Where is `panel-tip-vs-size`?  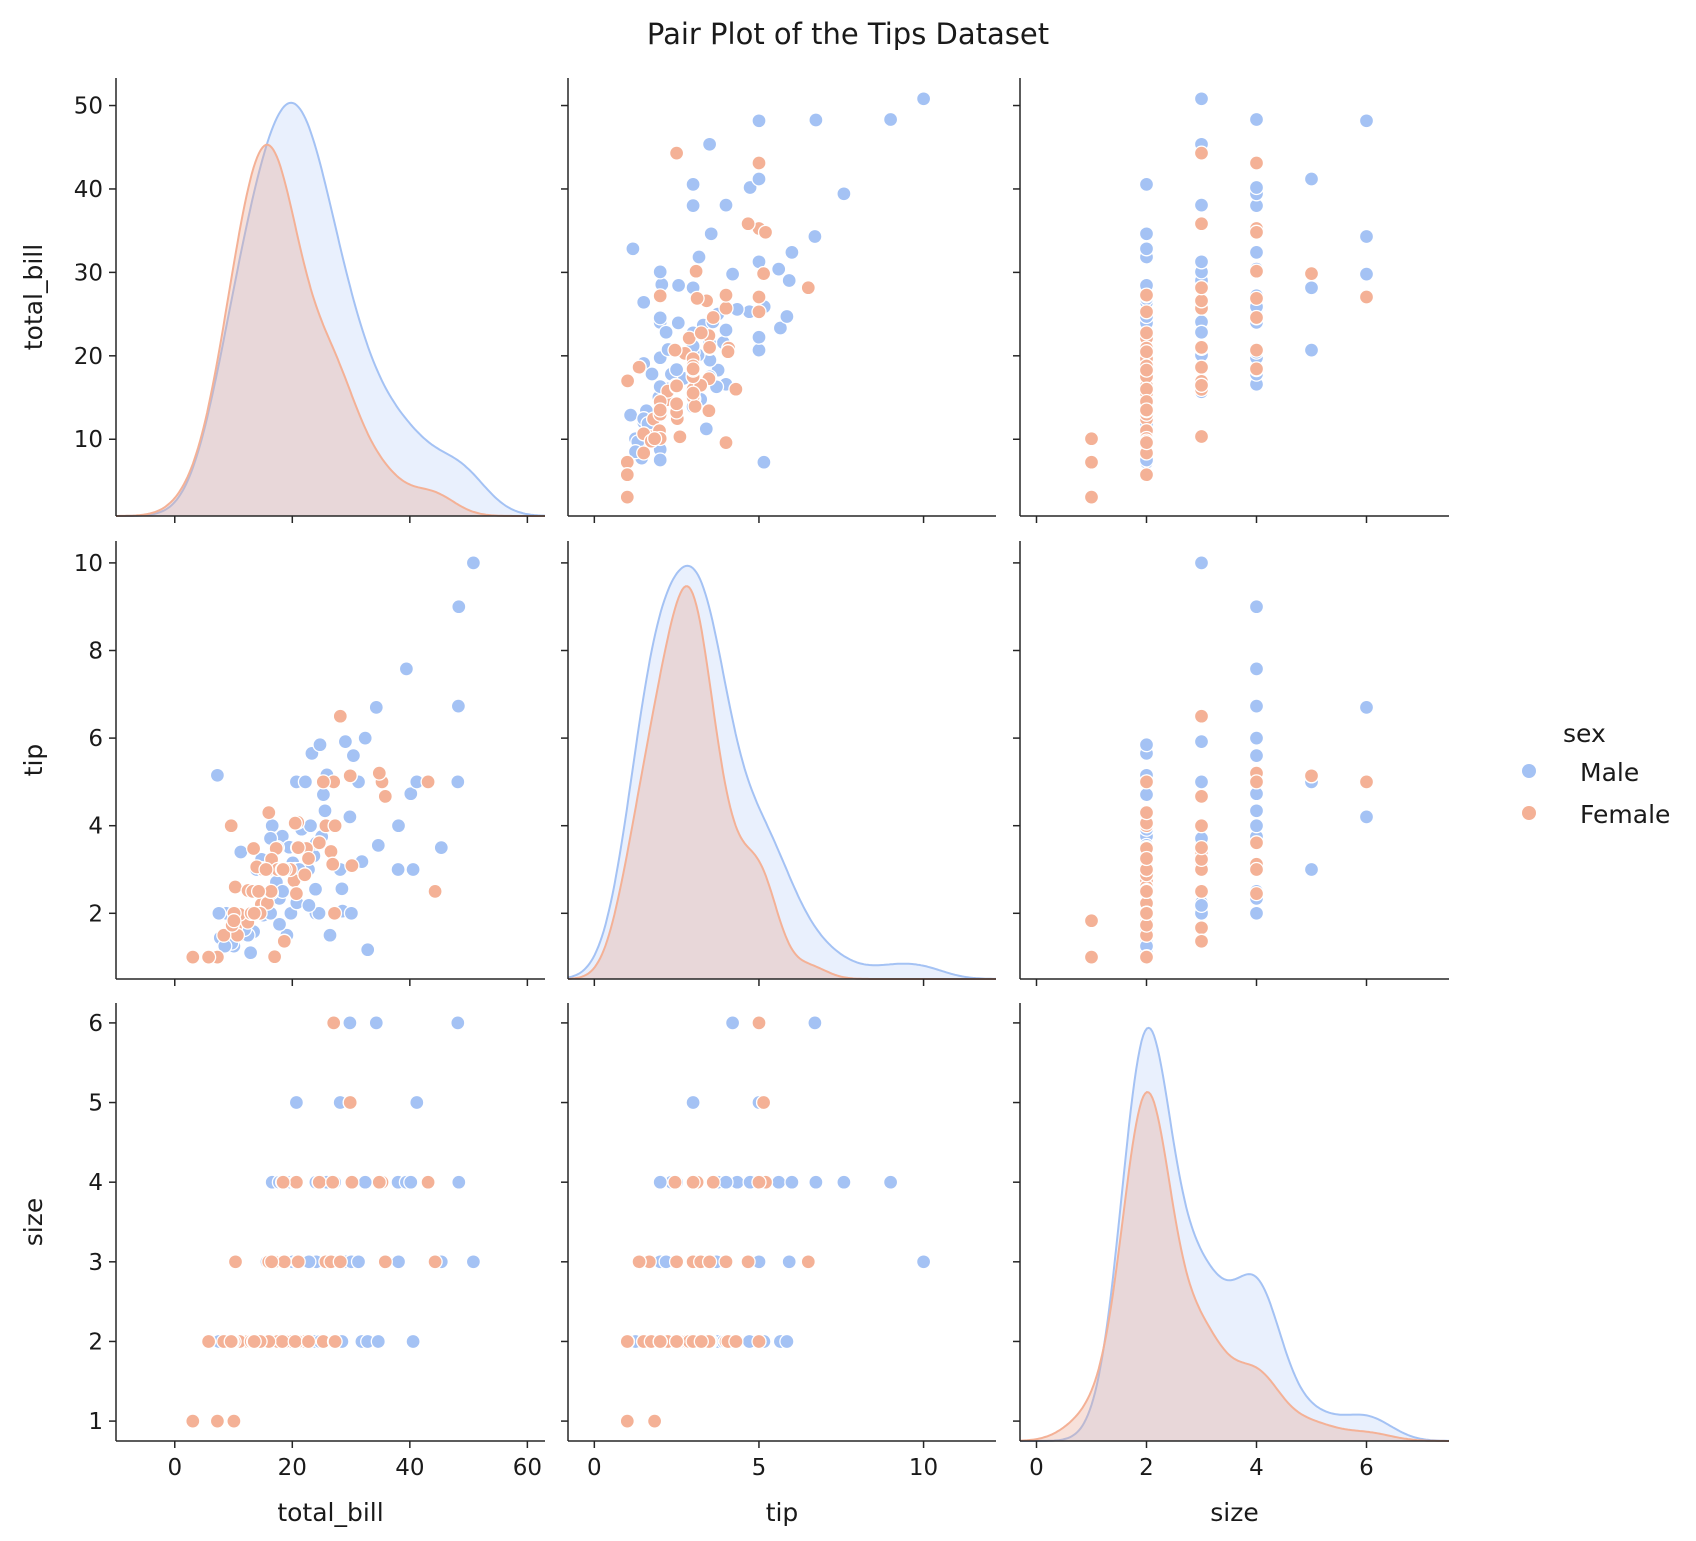
panel-tip-vs-size is located at coordinates (1231, 763).